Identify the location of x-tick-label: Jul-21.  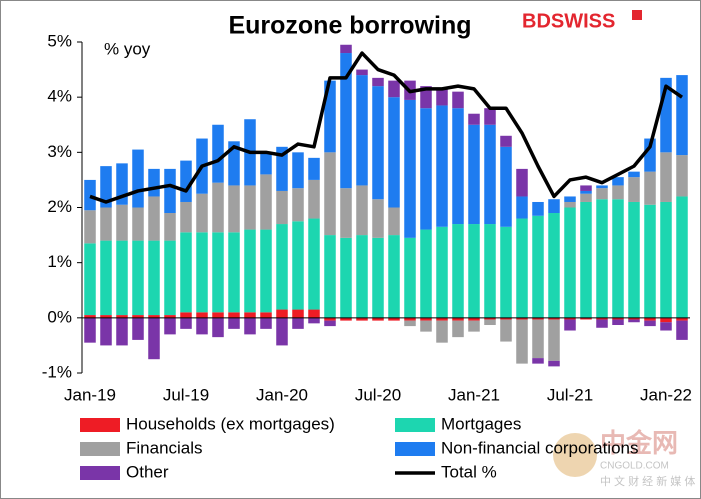
(570, 394).